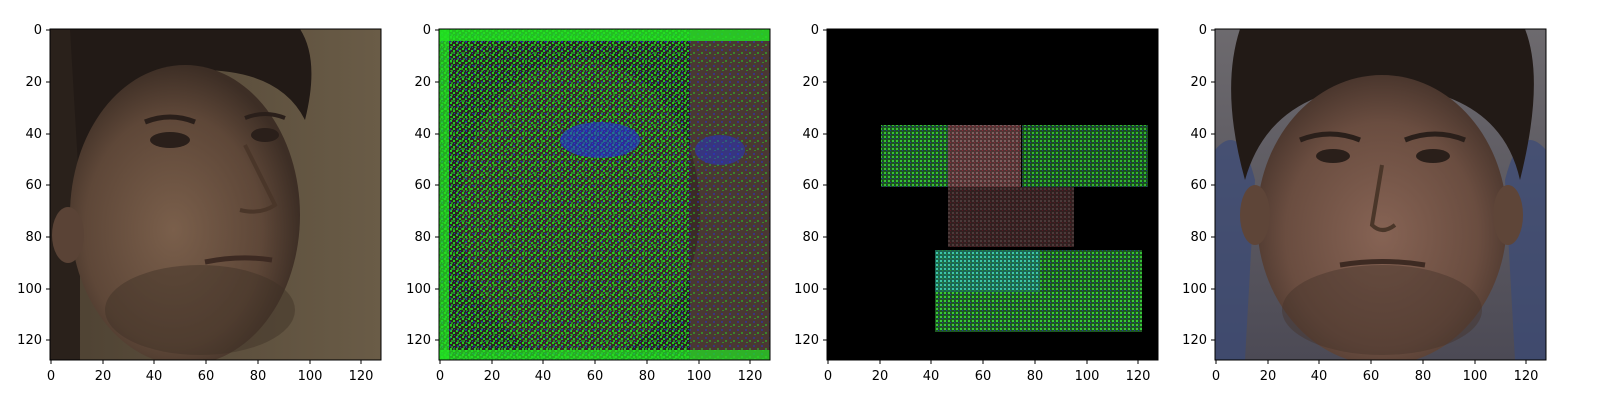  I want to click on panel-noise-overlay-y-ticks: 0 20 40 60 80 100 120, so click(422, 185).